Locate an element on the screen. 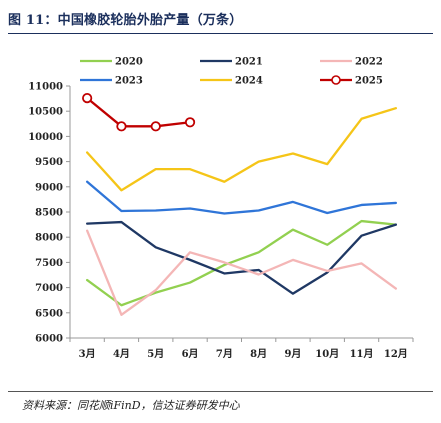  series-2025 is located at coordinates (139, 112).